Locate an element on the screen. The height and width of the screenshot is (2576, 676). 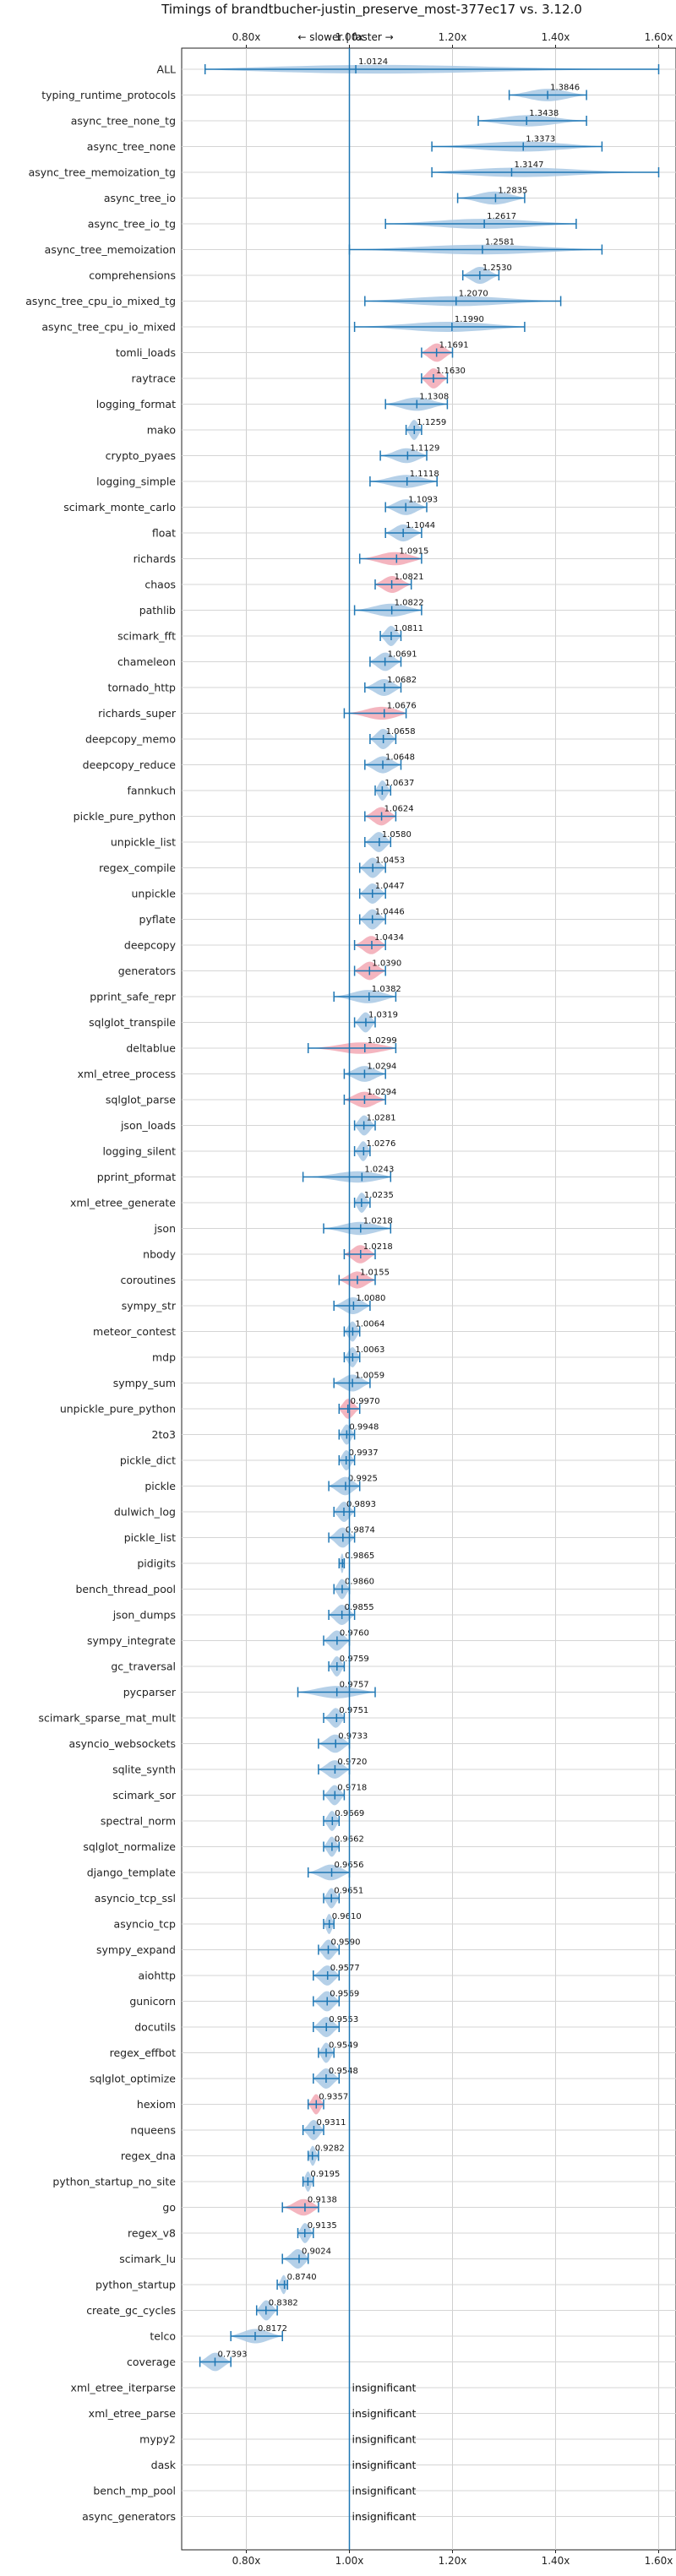
value-label: 1.2581 is located at coordinates (500, 242).